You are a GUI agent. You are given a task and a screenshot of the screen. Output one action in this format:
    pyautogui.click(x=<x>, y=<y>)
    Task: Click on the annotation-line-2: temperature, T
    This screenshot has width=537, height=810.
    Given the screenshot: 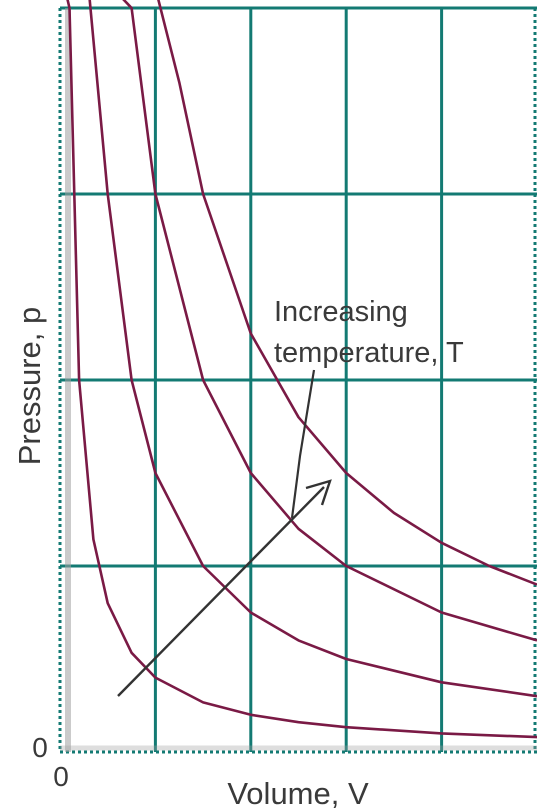 What is the action you would take?
    pyautogui.click(x=369, y=353)
    